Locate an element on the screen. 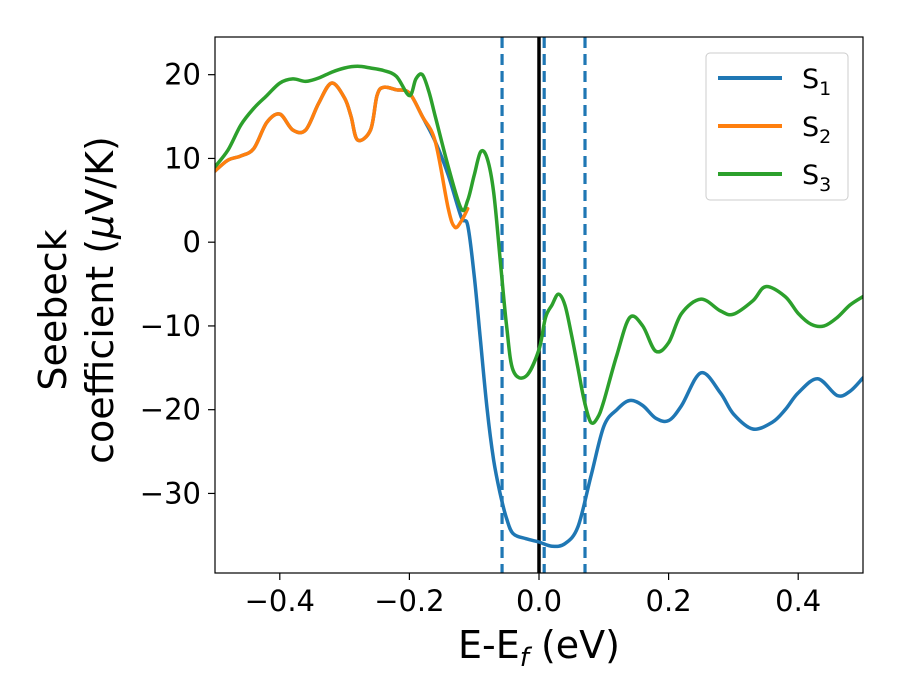  y-tick-label: 0 is located at coordinates (192, 242).